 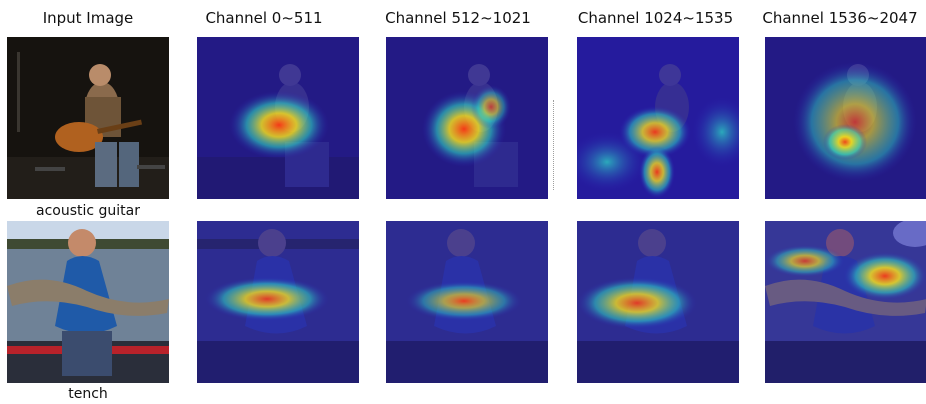 I want to click on tench-photo, so click(x=88, y=302).